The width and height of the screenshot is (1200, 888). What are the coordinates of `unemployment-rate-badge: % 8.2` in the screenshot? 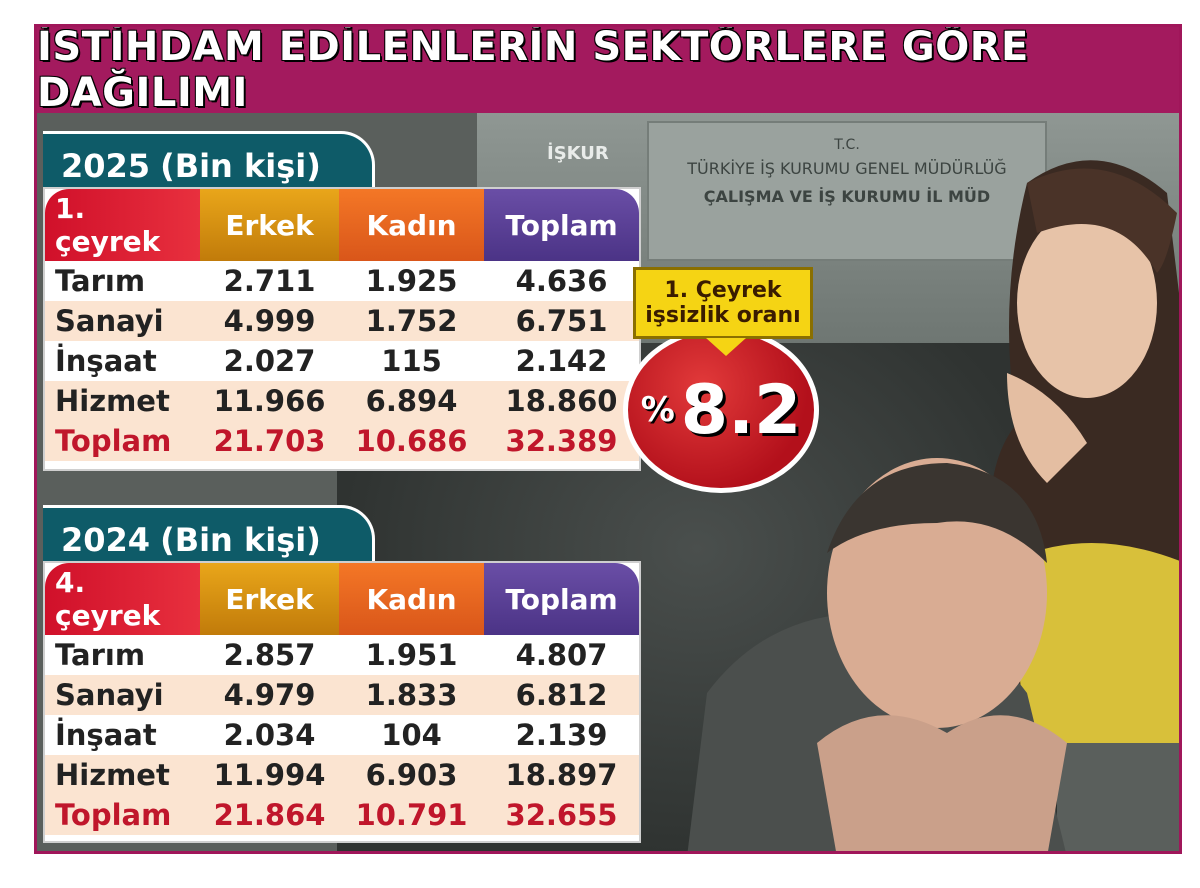 It's located at (721, 410).